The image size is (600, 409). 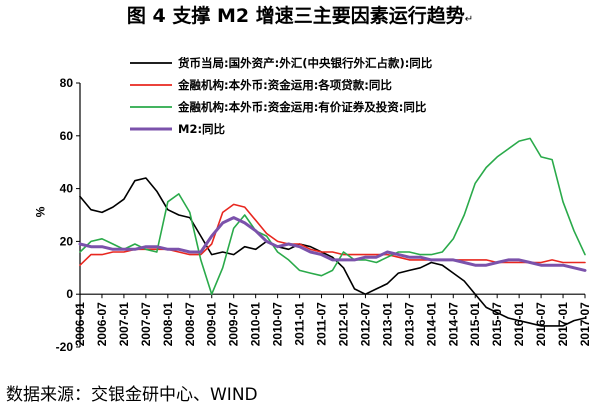 I want to click on x-tick-label: 2008-01, so click(x=168, y=324).